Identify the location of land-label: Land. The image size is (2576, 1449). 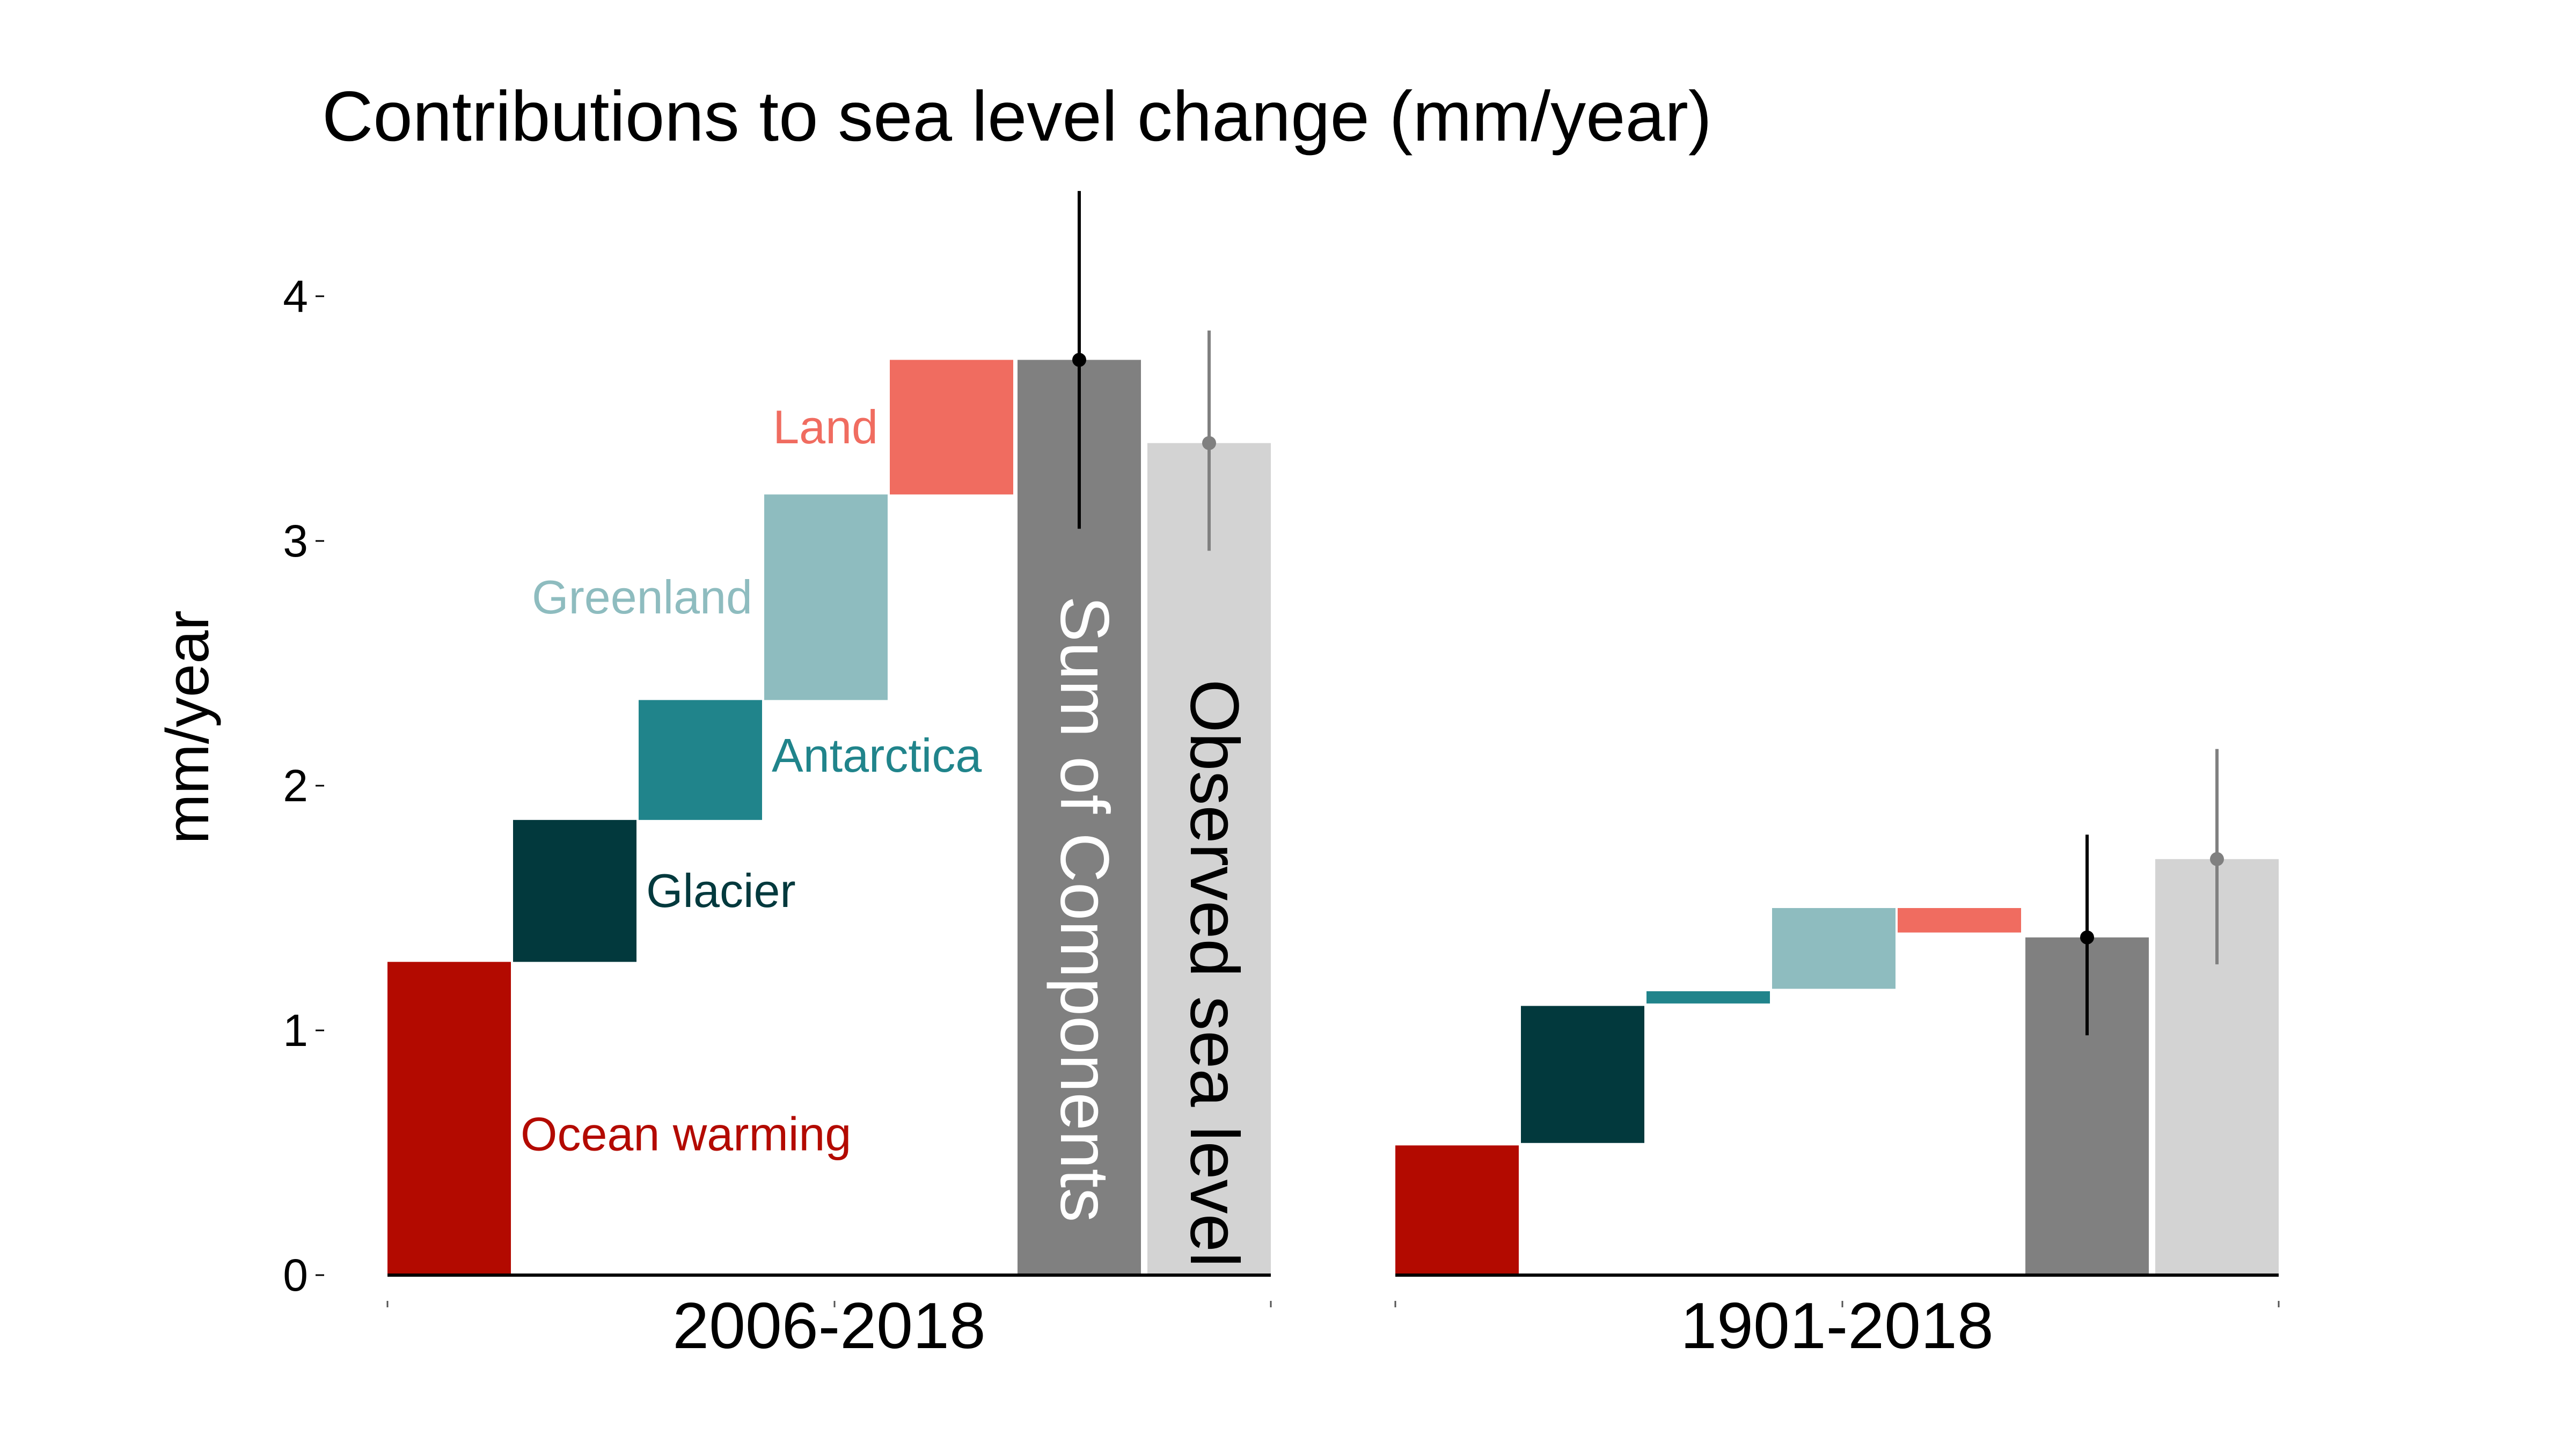
(825, 426).